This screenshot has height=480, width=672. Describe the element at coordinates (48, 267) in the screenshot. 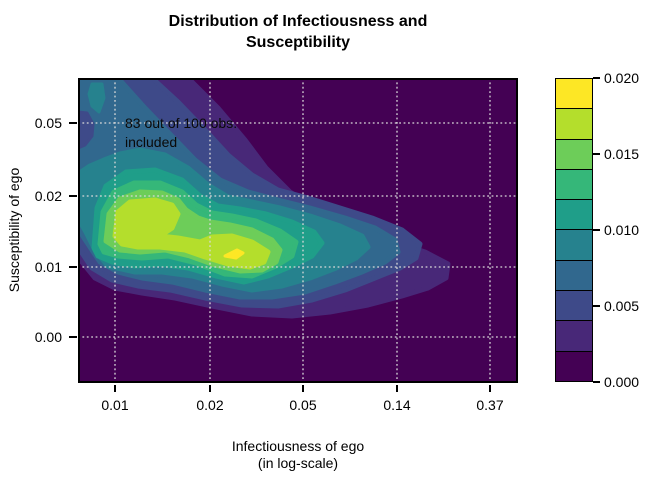

I see `y-axis-tick-label: 0.01` at that location.